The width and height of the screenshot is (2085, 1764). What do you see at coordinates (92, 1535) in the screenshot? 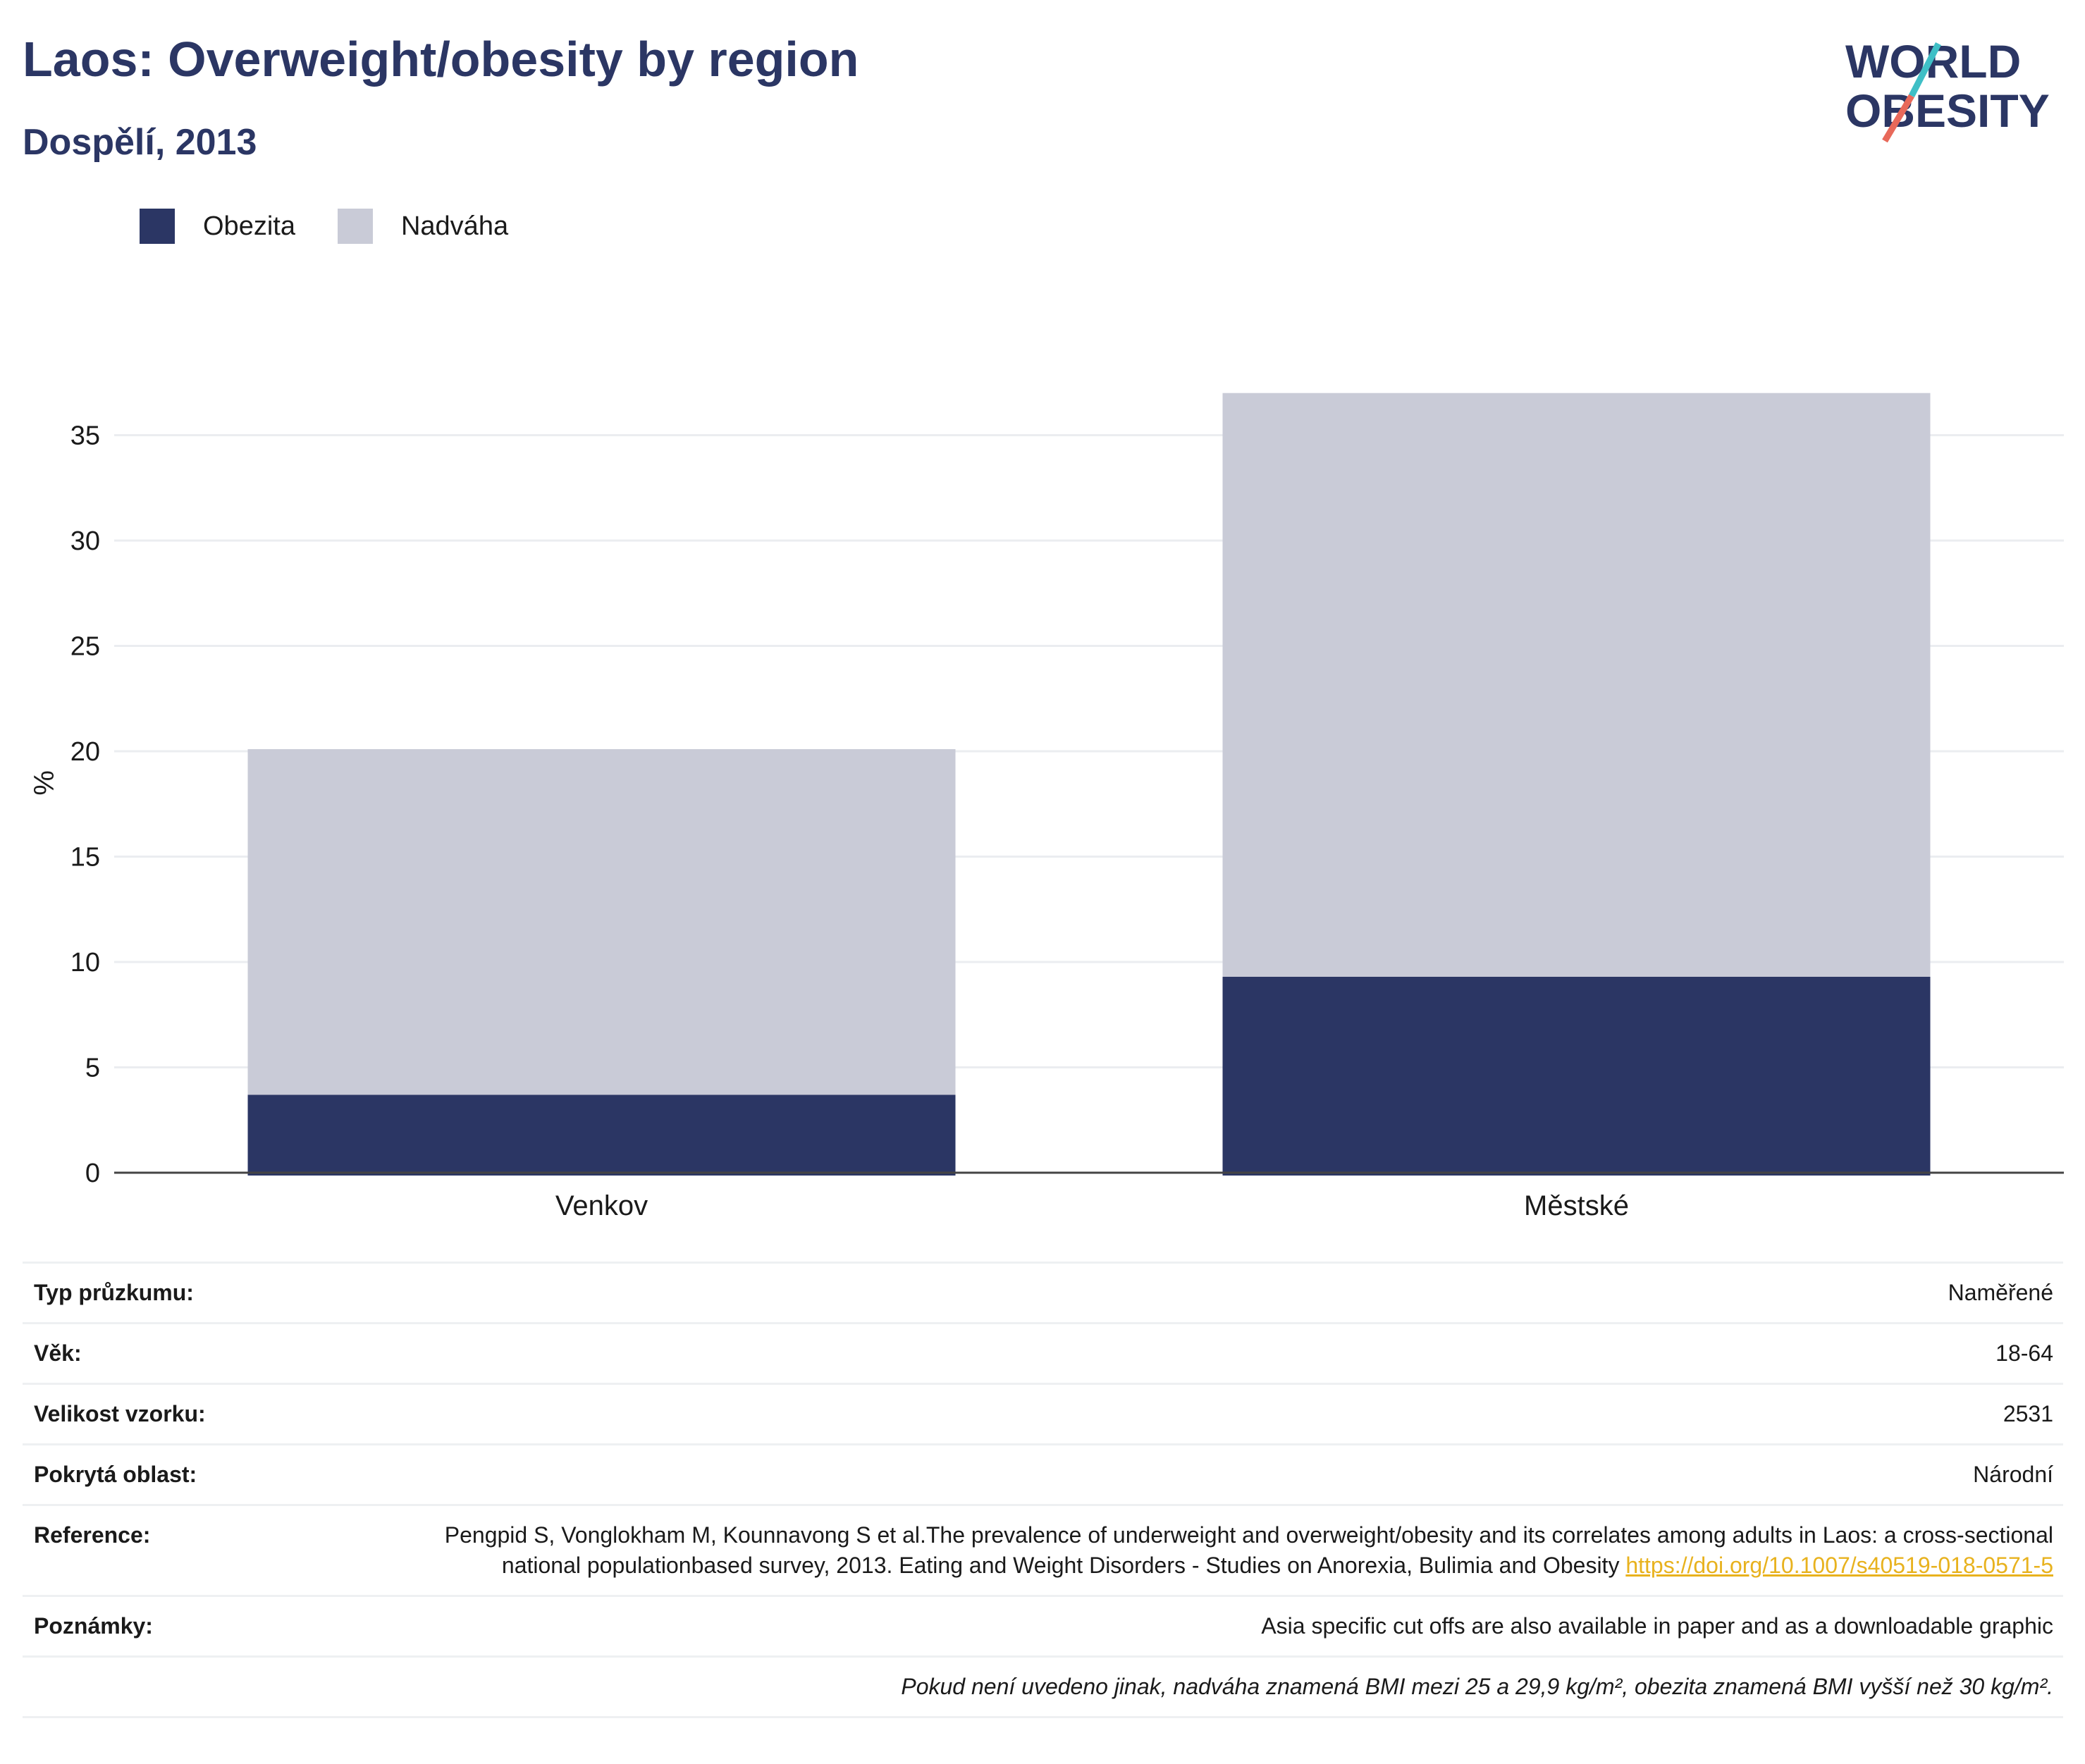
I see `reference-key: Reference:` at bounding box center [92, 1535].